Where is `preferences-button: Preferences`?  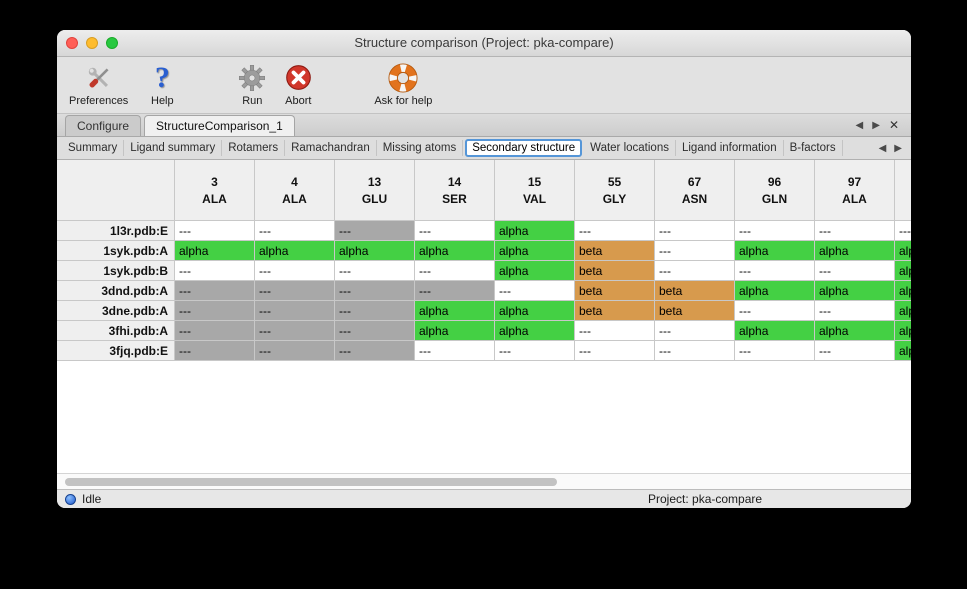
preferences-button: Preferences is located at coordinates (98, 84).